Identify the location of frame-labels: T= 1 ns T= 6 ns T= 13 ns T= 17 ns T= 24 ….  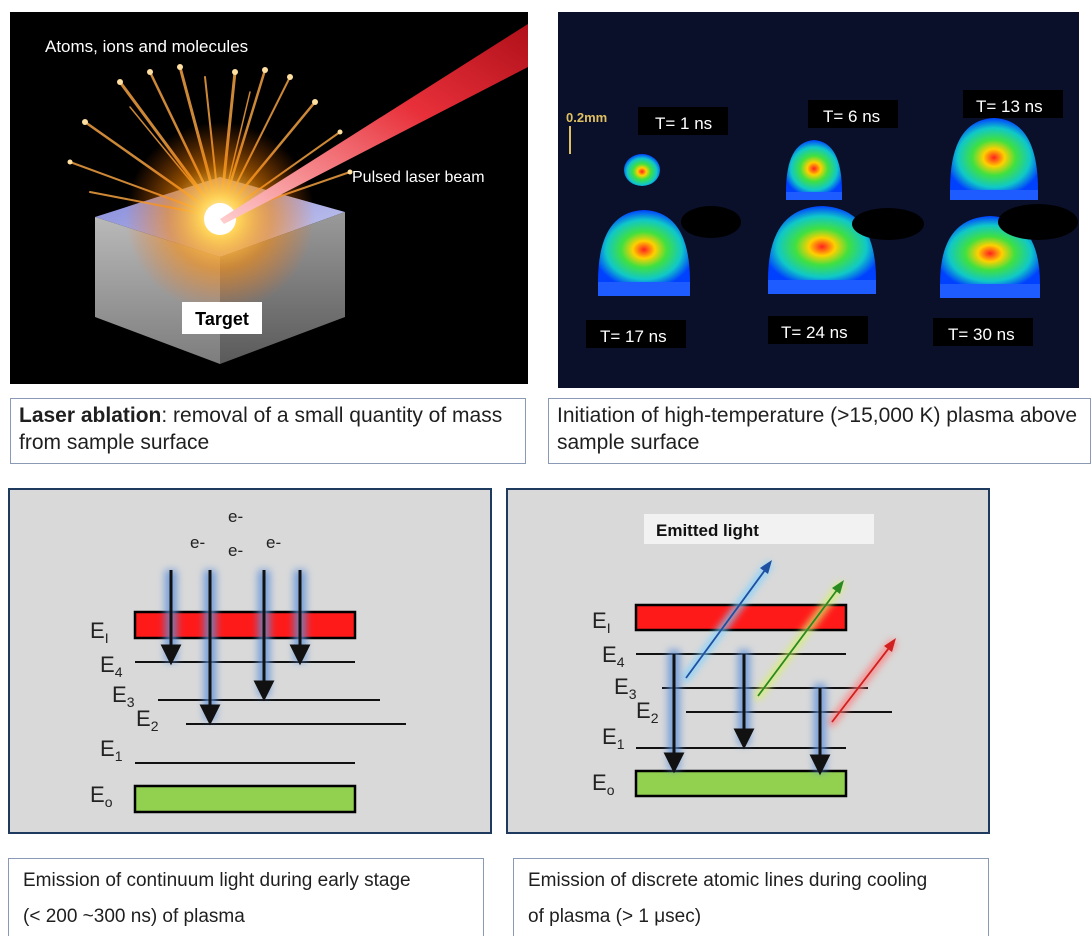
(824, 219).